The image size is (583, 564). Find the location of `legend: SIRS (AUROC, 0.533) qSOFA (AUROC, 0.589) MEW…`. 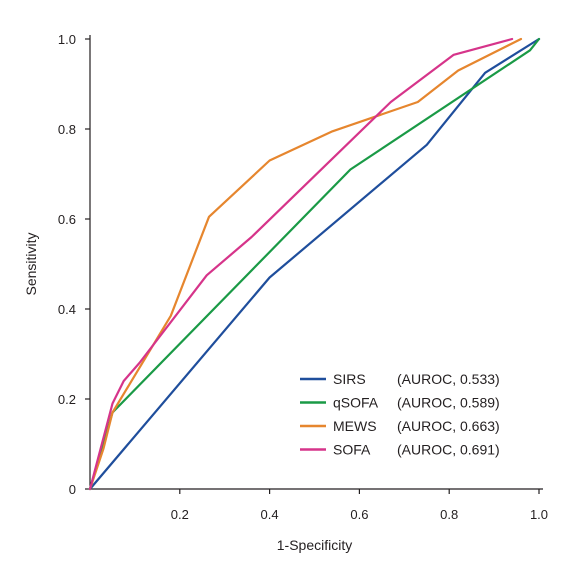

legend: SIRS (AUROC, 0.533) qSOFA (AUROC, 0.589) MEW… is located at coordinates (400, 414).